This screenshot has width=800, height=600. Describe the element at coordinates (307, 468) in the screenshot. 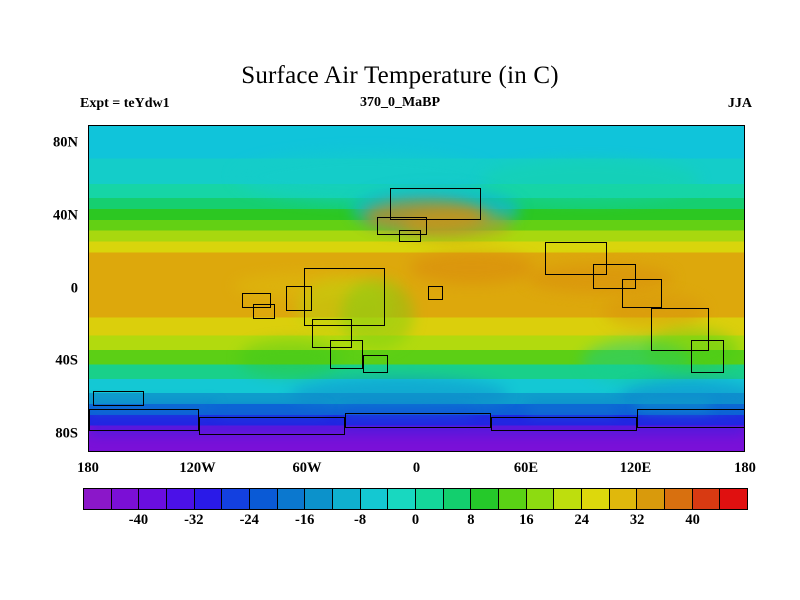

I see `x-axis-label: 60W` at that location.